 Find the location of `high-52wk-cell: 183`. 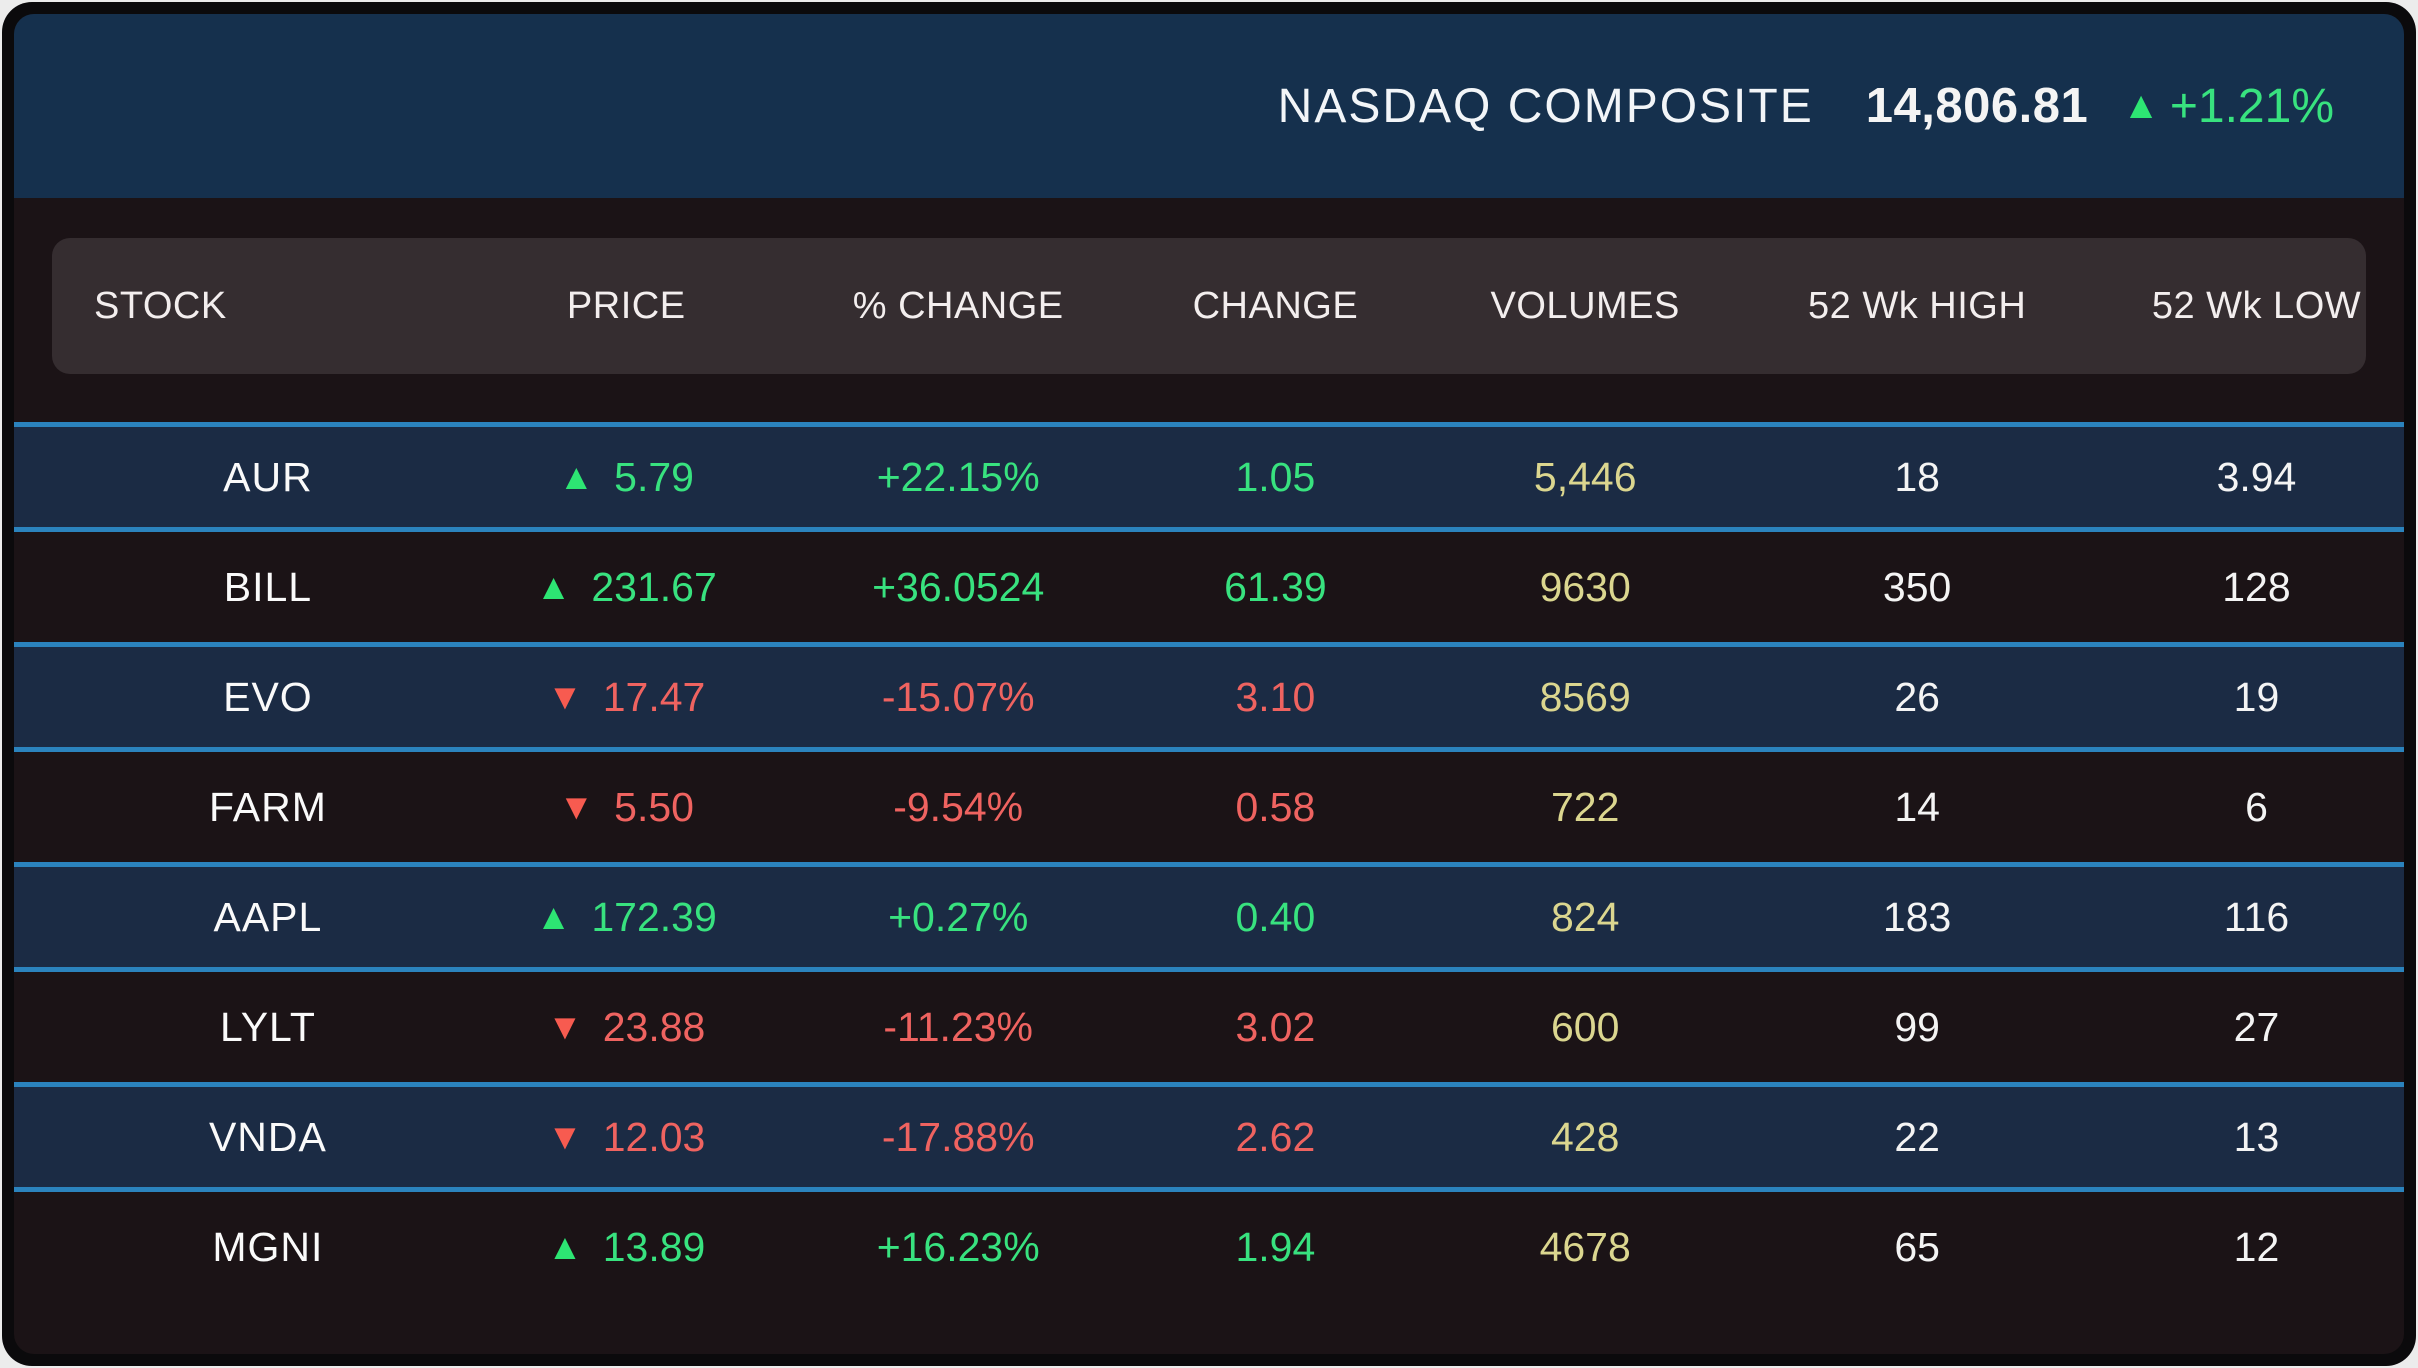

high-52wk-cell: 183 is located at coordinates (1917, 916).